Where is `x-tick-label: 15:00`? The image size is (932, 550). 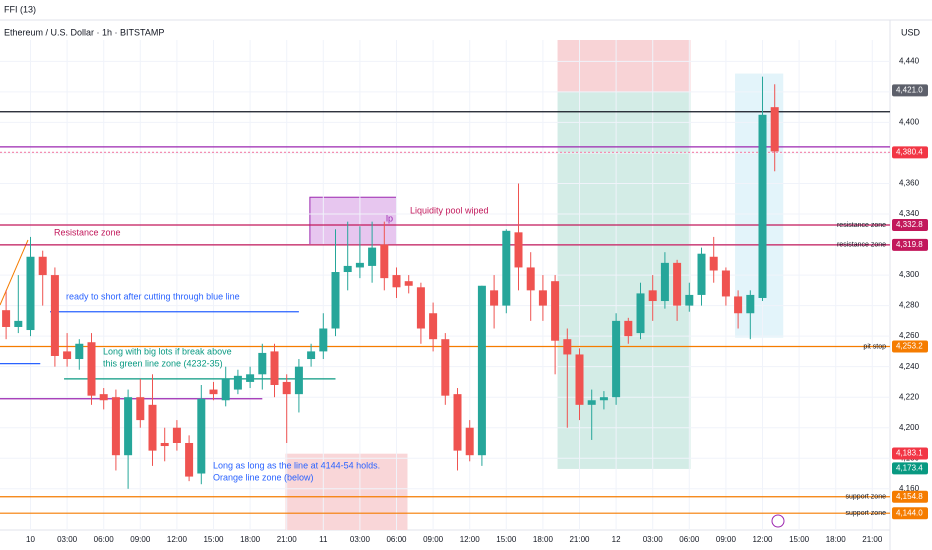
x-tick-label: 15:00 is located at coordinates (506, 539).